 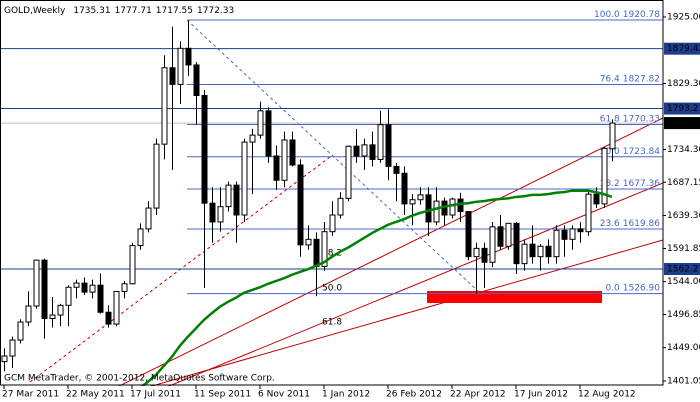 I want to click on x-tick-label: 1 Jan 2012, so click(x=346, y=395).